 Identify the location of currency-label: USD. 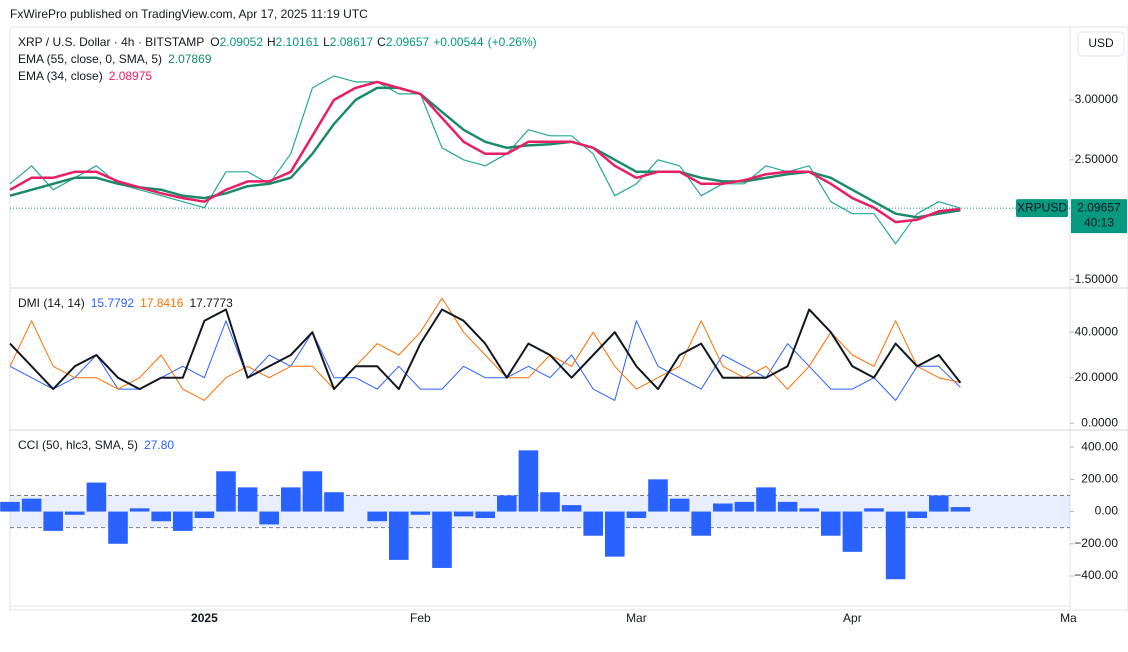
(1101, 43).